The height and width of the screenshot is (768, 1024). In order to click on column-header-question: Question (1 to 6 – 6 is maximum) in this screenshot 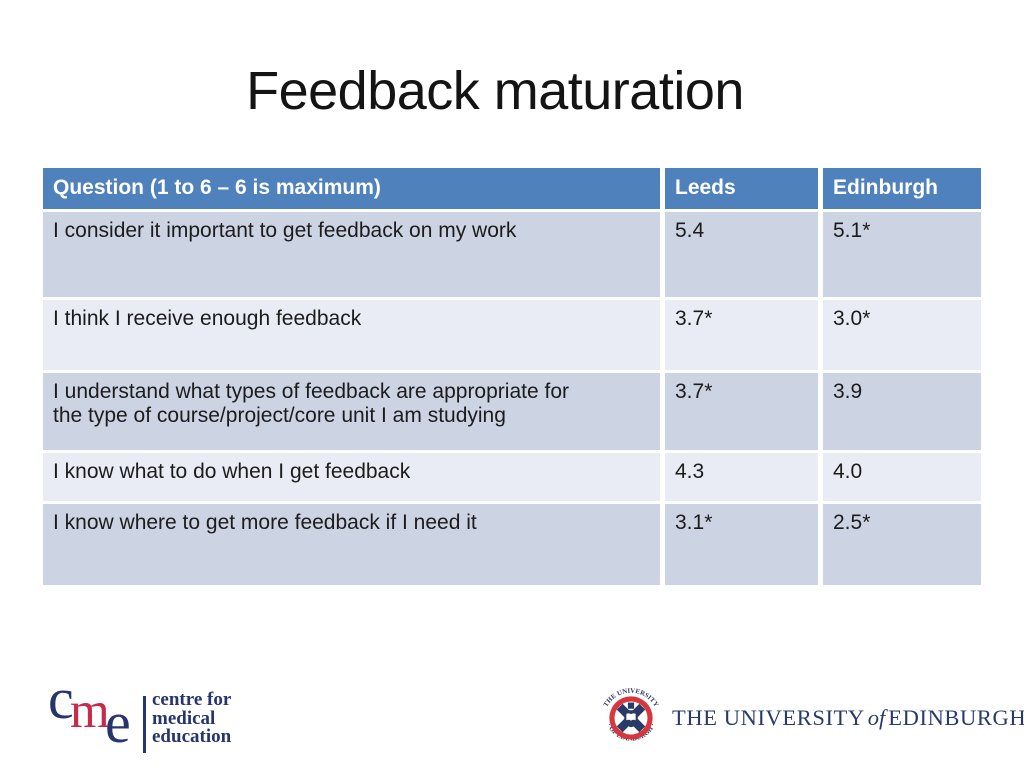, I will do `click(354, 190)`.